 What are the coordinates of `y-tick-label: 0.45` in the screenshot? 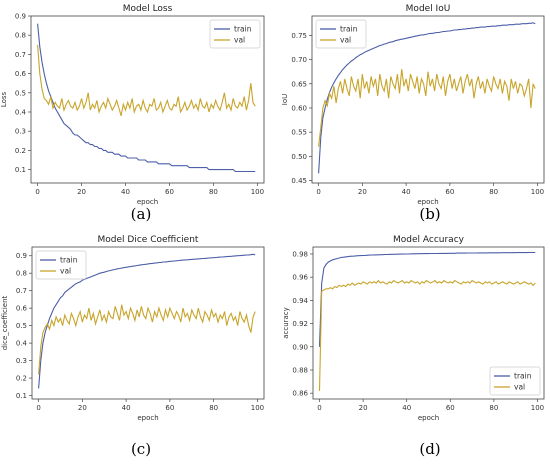 It's located at (299, 181).